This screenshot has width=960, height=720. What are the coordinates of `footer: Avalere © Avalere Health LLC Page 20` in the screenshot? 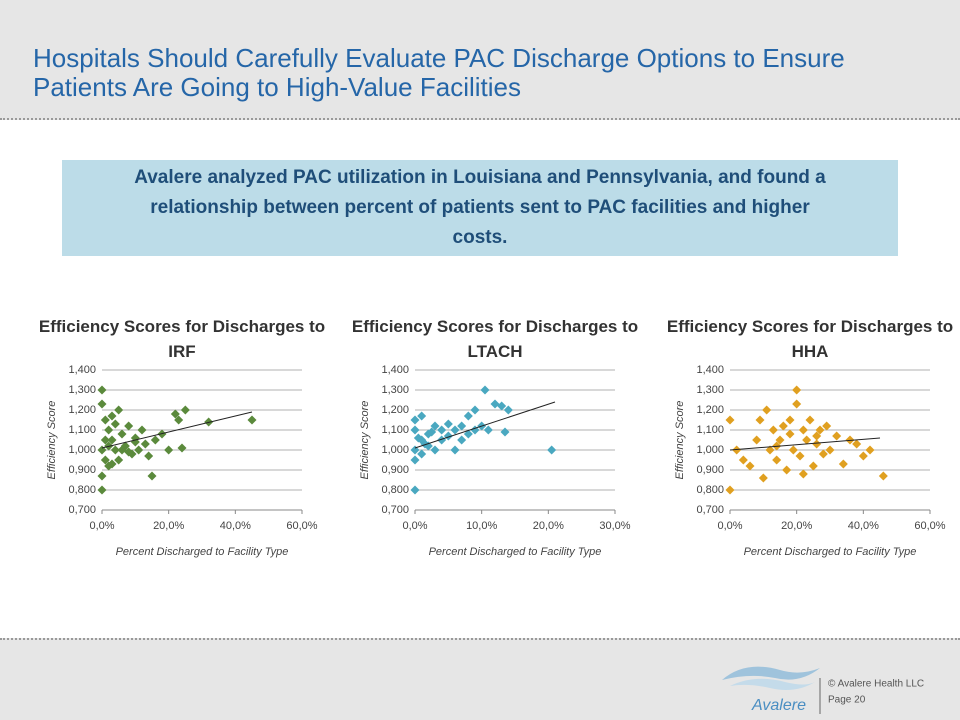 It's located at (480, 679).